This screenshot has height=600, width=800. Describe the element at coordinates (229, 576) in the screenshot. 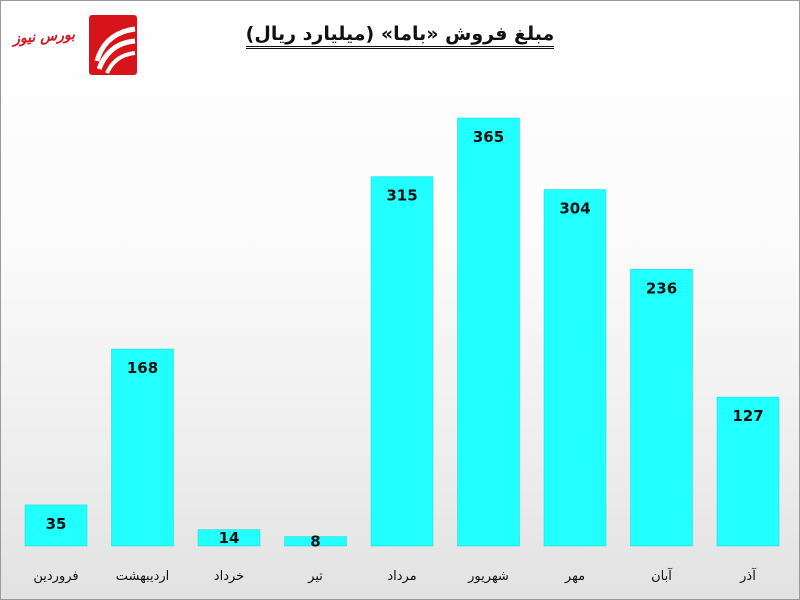

I see `category-label: خرداد` at that location.